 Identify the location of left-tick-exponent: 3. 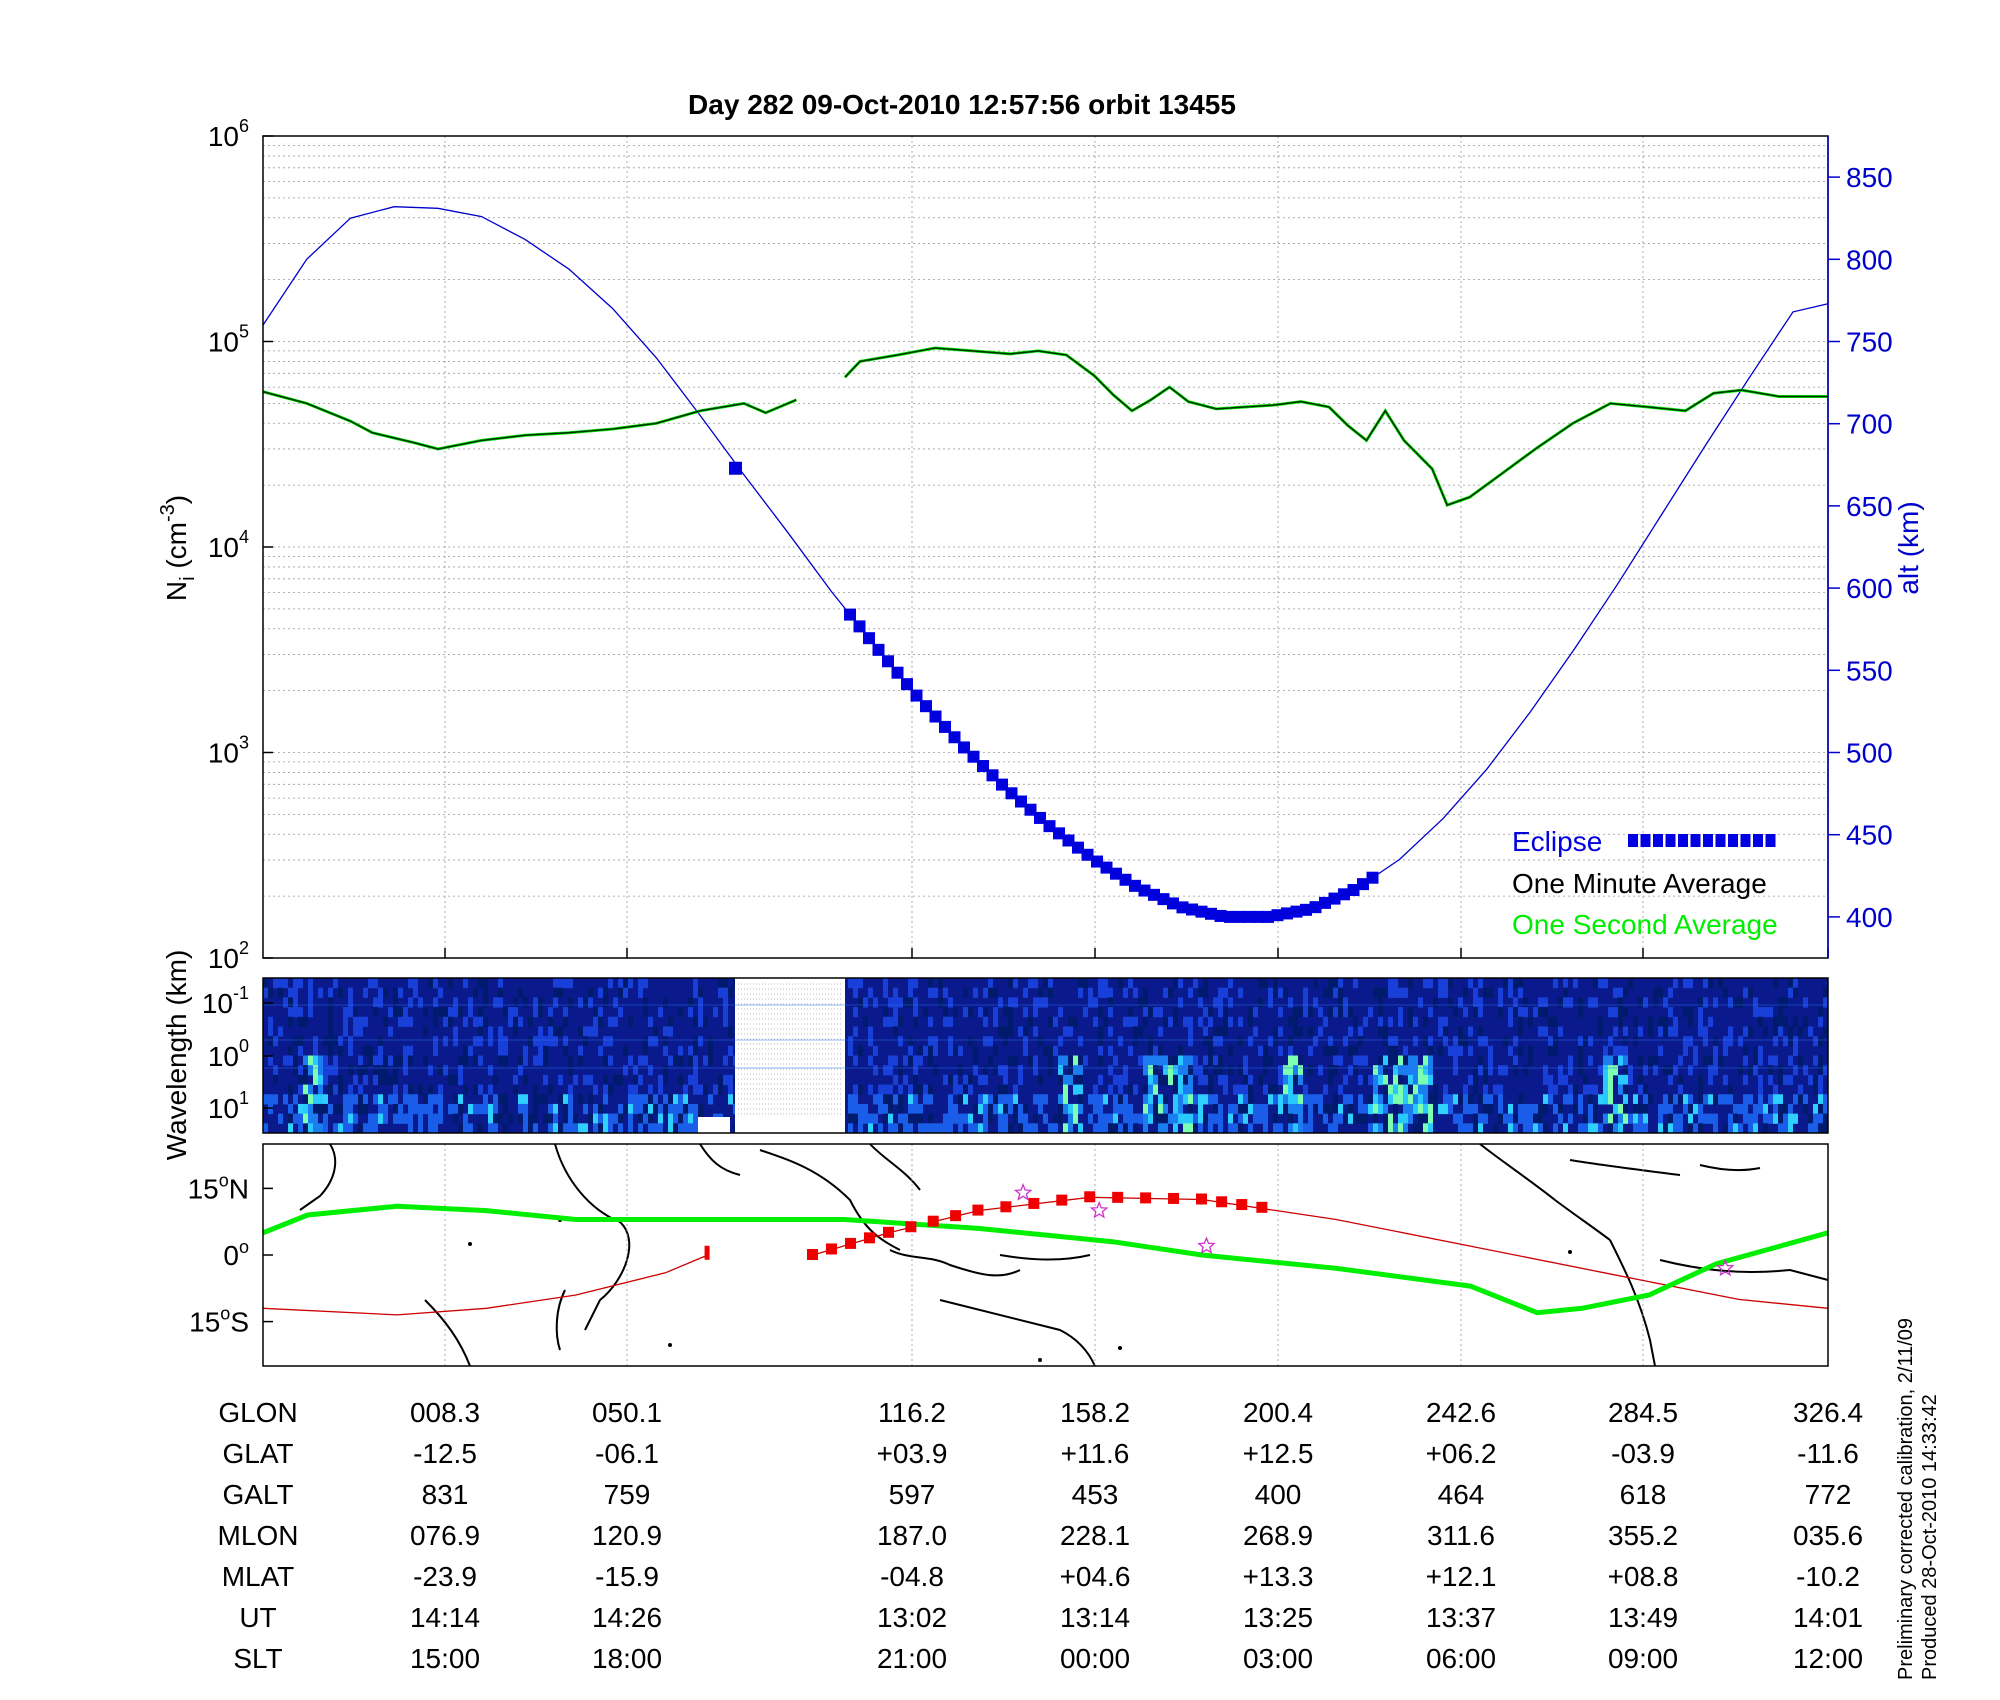
(244, 743).